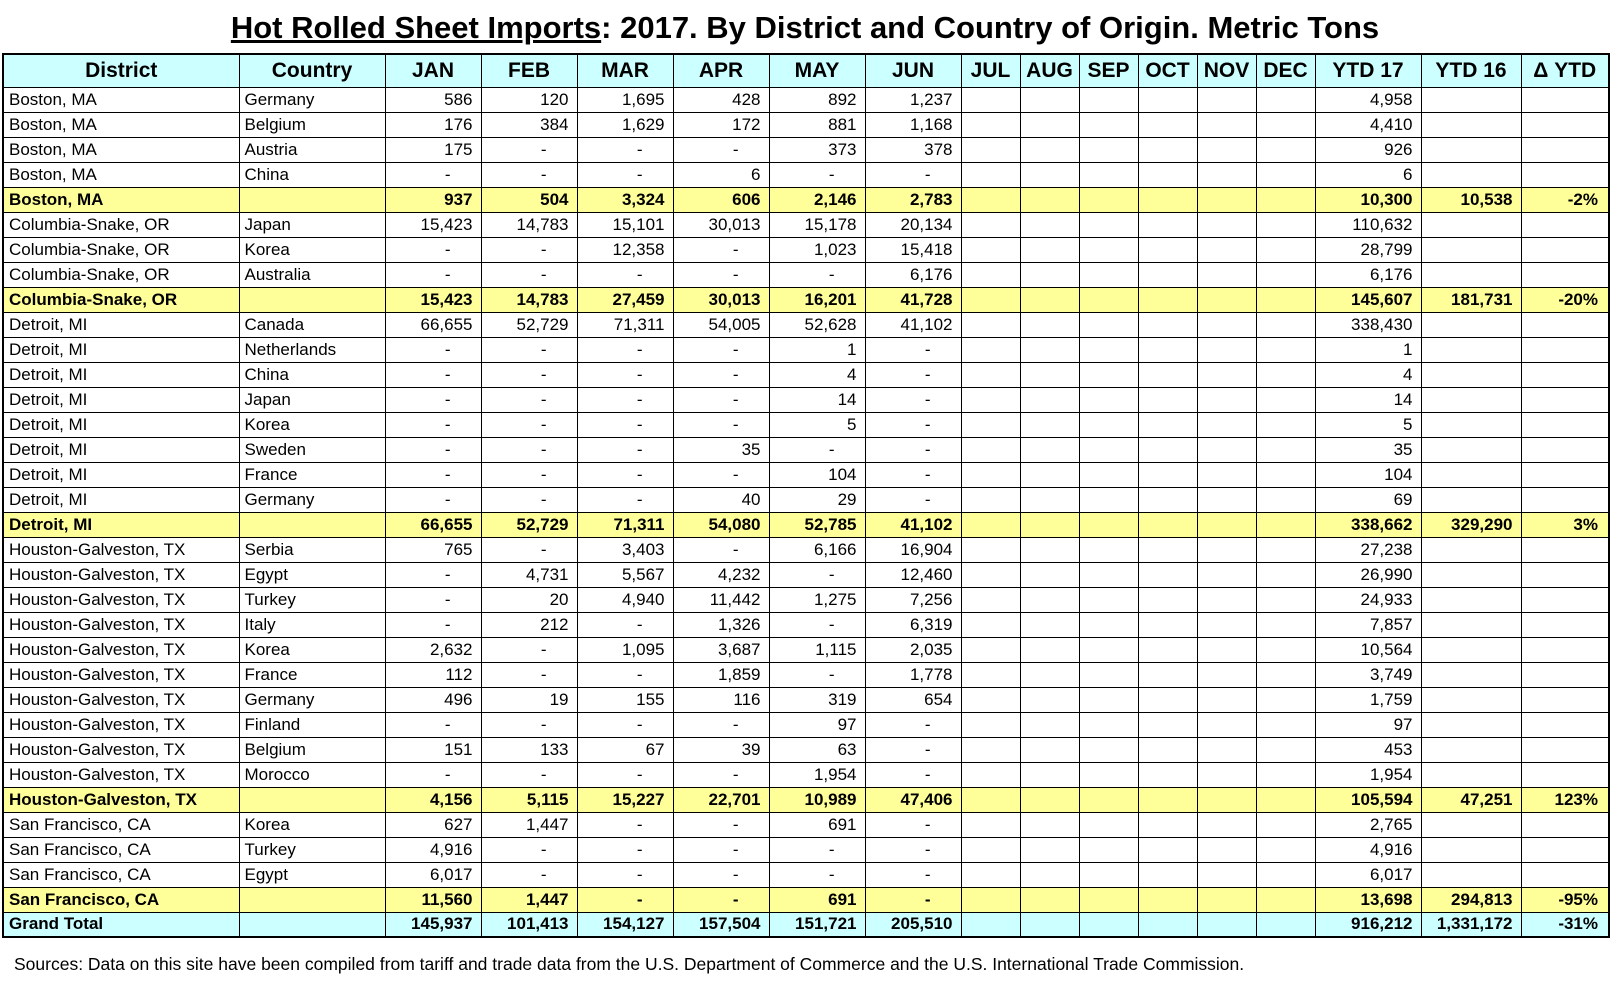 The width and height of the screenshot is (1610, 1007). What do you see at coordinates (433, 70) in the screenshot?
I see `column-header-jan: JAN` at bounding box center [433, 70].